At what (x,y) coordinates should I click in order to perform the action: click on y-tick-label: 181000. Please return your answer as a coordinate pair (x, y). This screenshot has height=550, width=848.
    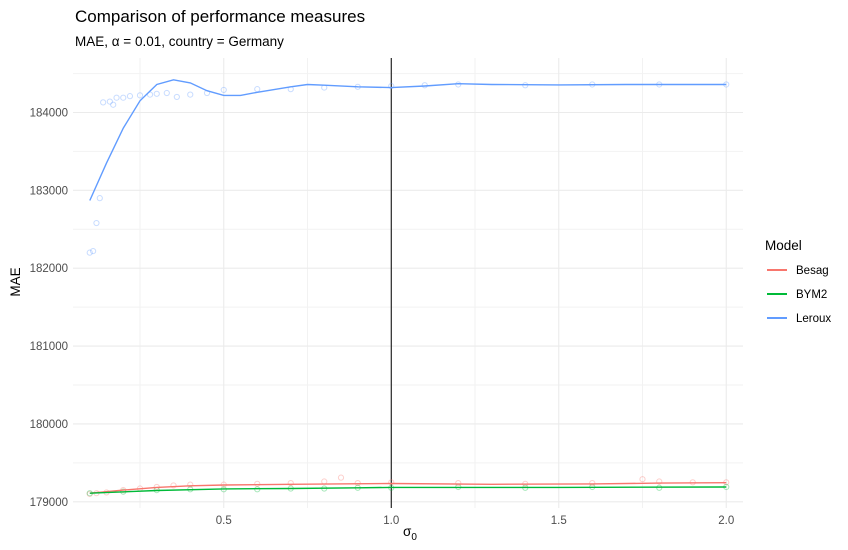
    Looking at the image, I should click on (49, 347).